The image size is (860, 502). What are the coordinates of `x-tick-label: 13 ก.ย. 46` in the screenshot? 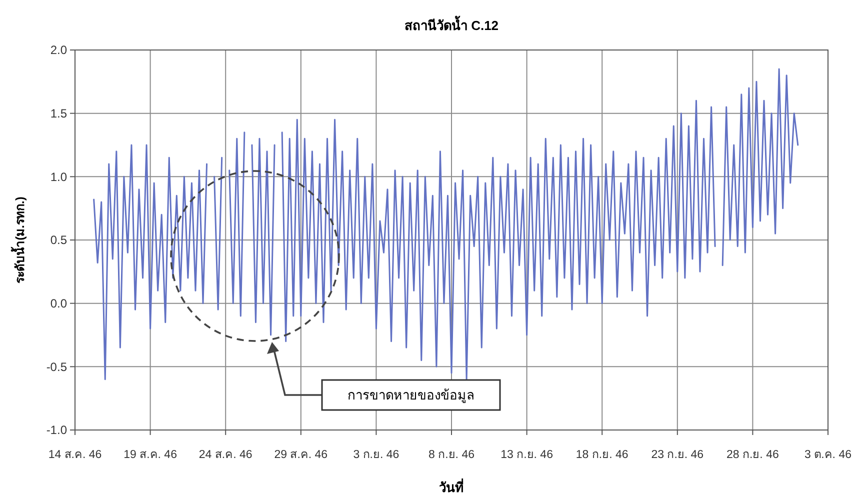 It's located at (526, 455).